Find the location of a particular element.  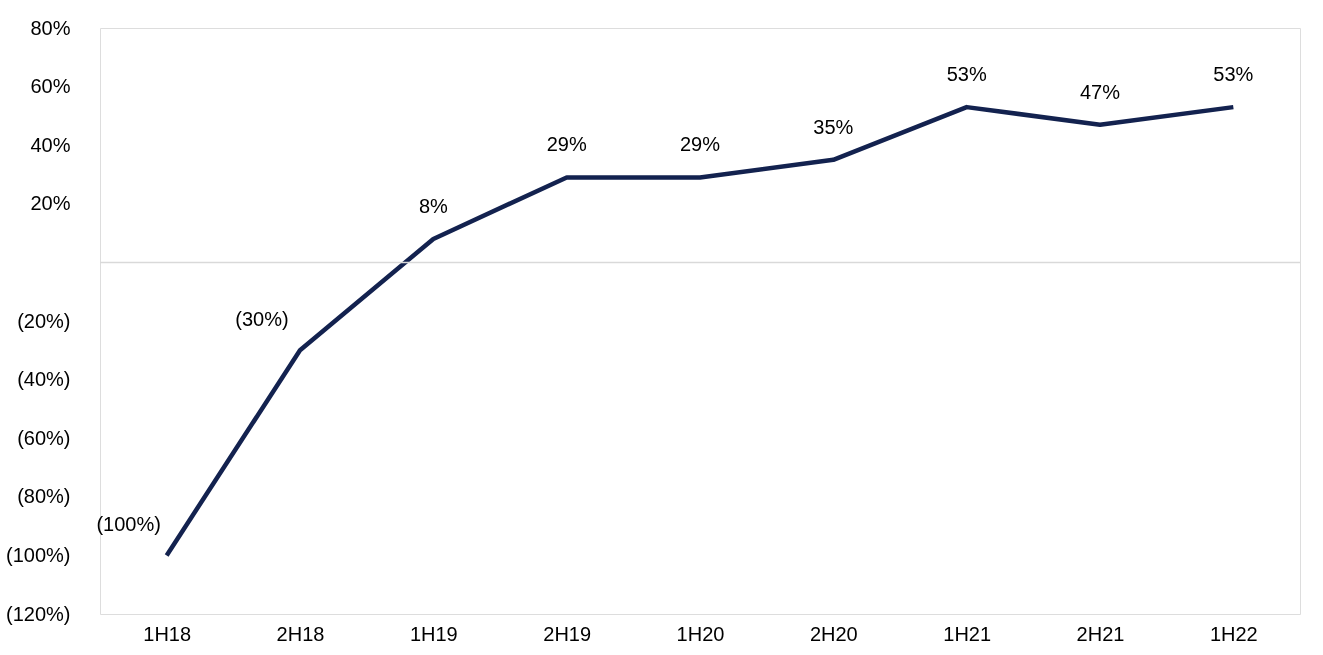

x-tick-label: 1H19 is located at coordinates (433, 633).